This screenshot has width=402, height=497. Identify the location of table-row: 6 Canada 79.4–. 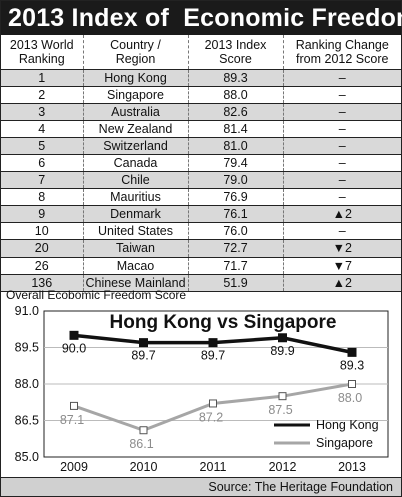
(201, 163).